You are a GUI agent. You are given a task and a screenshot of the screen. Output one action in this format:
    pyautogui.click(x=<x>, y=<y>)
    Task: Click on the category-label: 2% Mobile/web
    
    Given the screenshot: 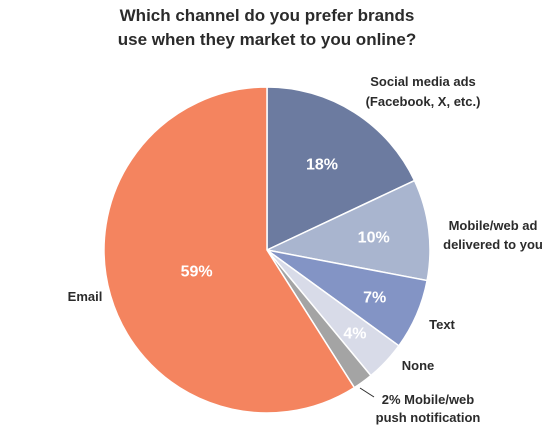 What is the action you would take?
    pyautogui.click(x=428, y=399)
    